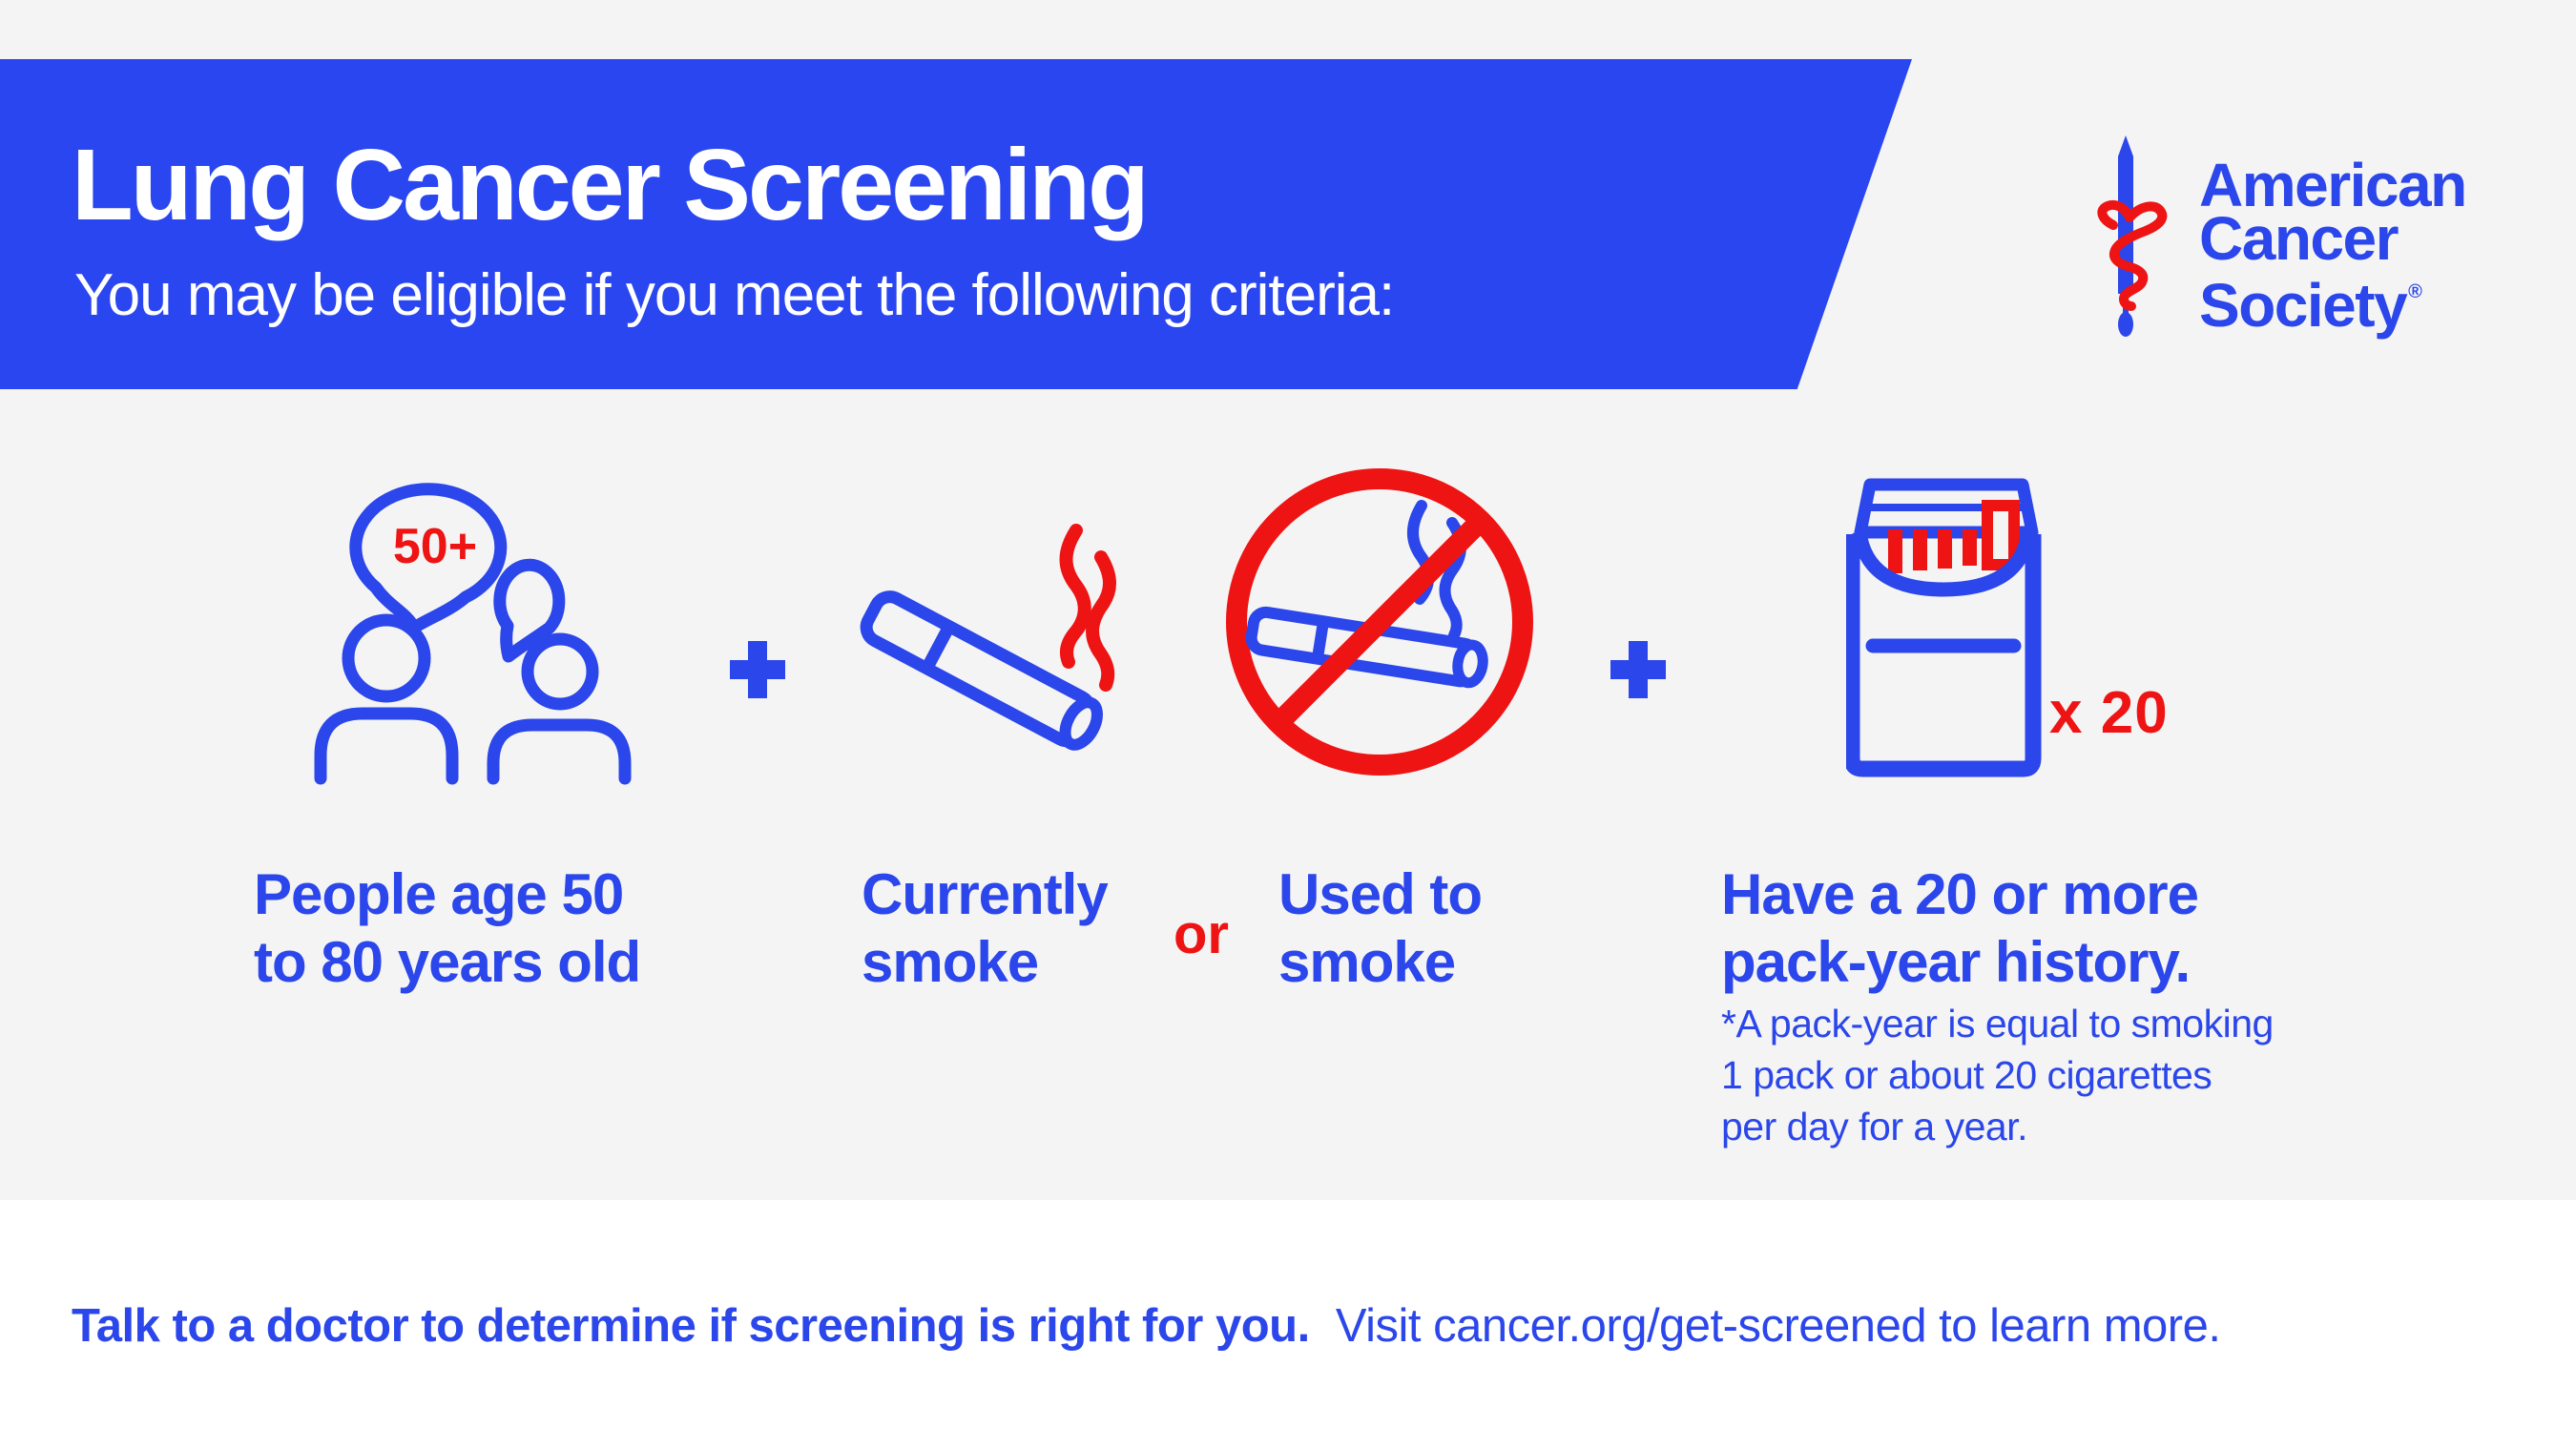  I want to click on footnote-line3: per day for a year., so click(1874, 1127).